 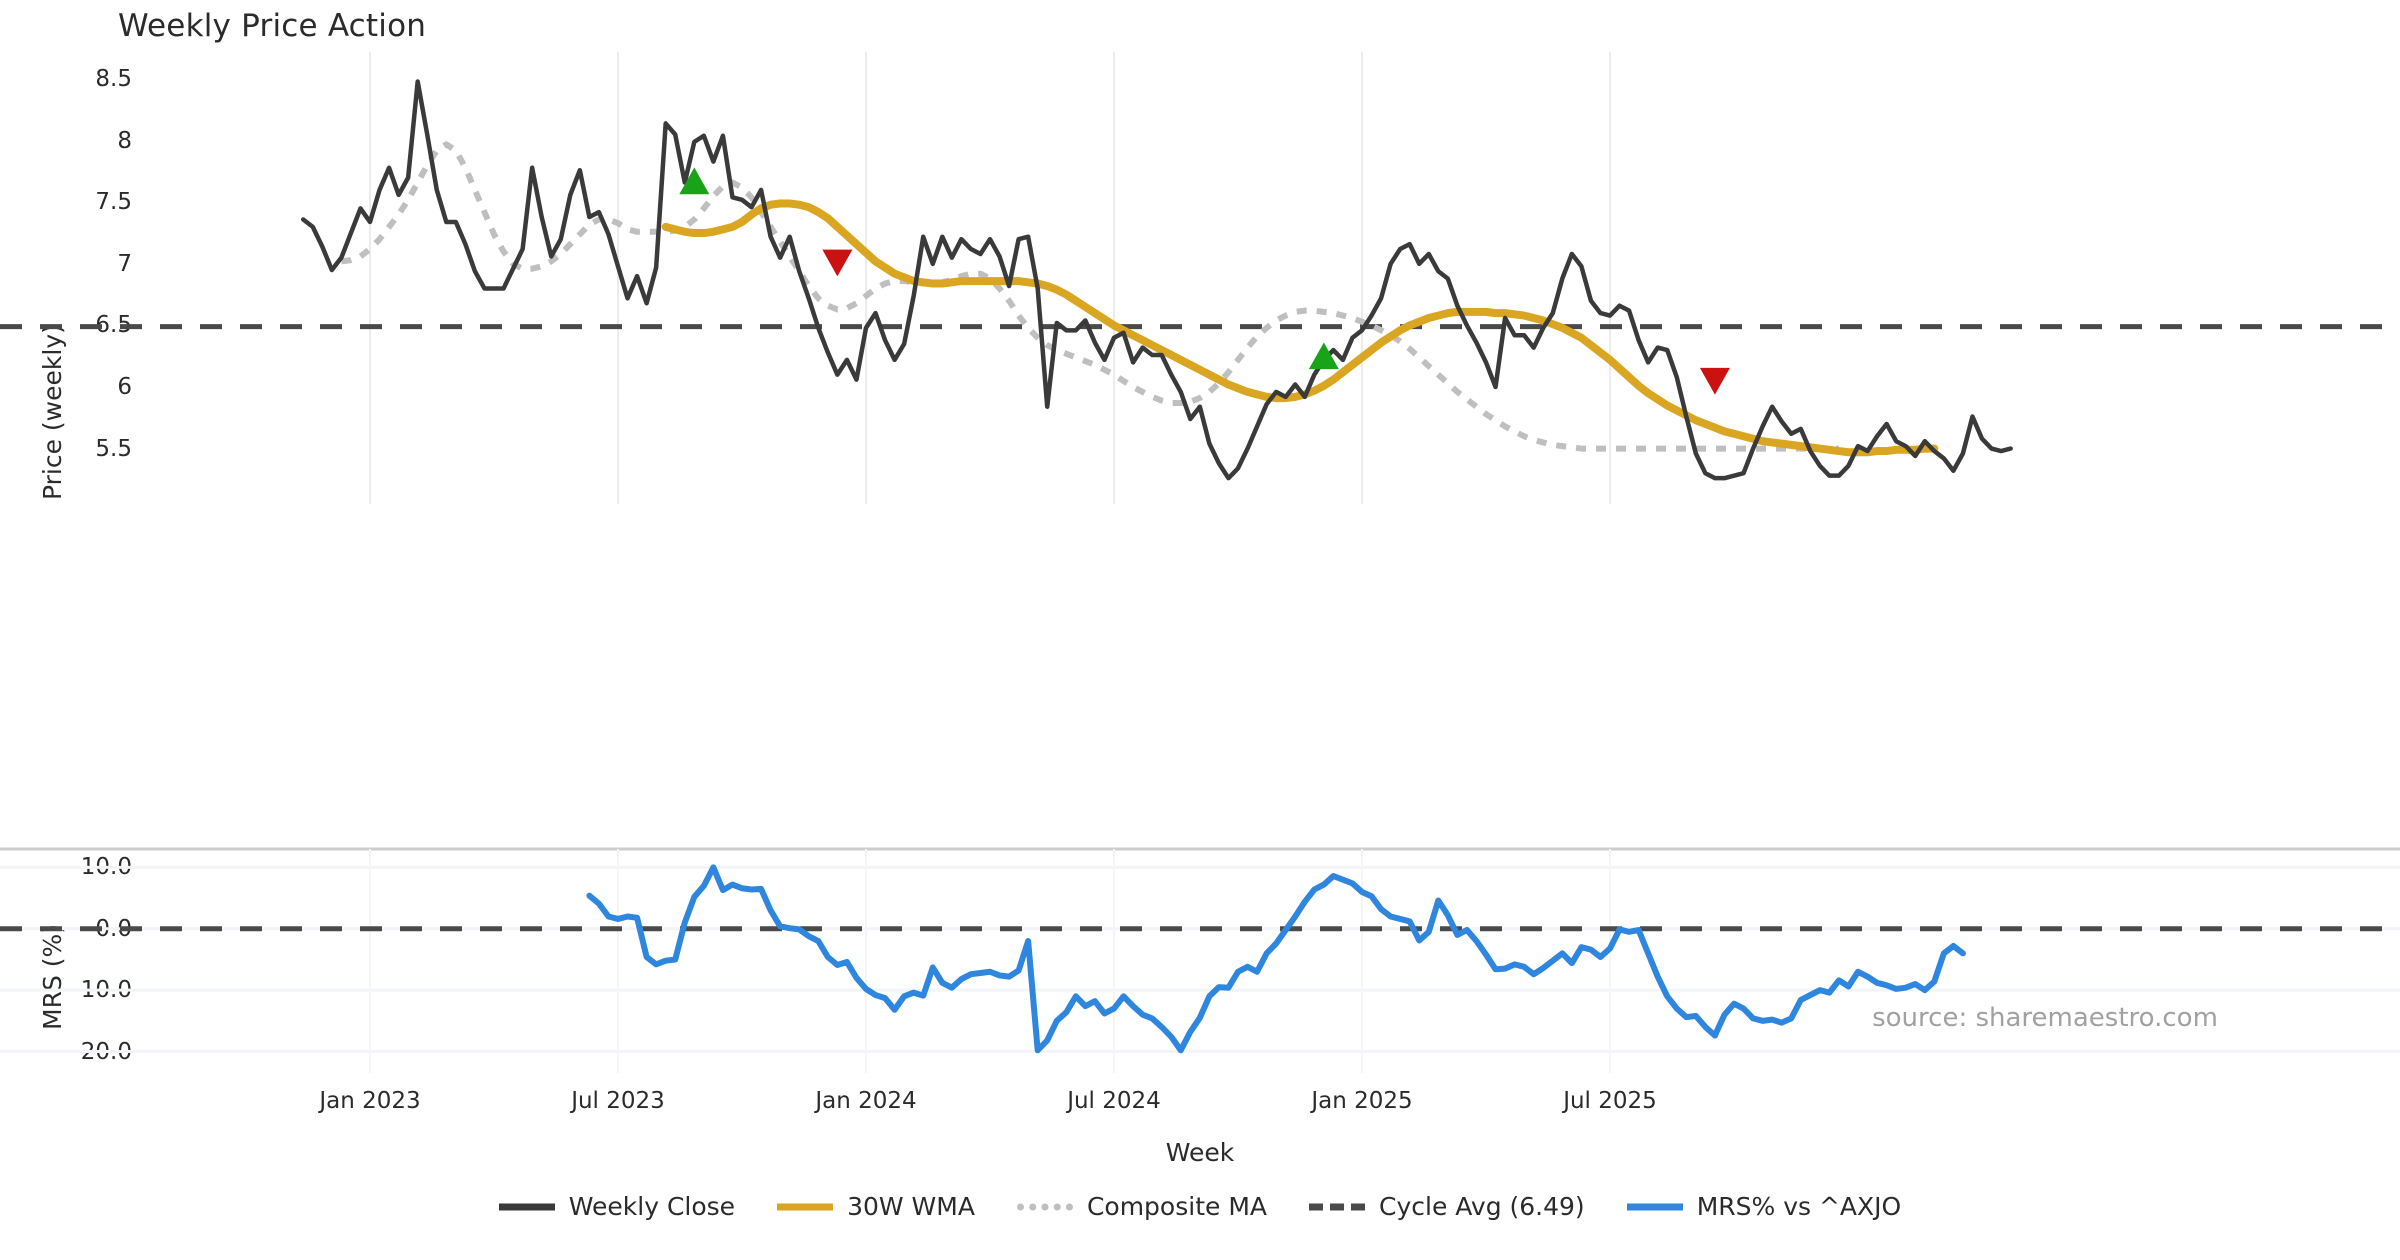 I want to click on x-tick: Jan 2023, so click(x=370, y=1101).